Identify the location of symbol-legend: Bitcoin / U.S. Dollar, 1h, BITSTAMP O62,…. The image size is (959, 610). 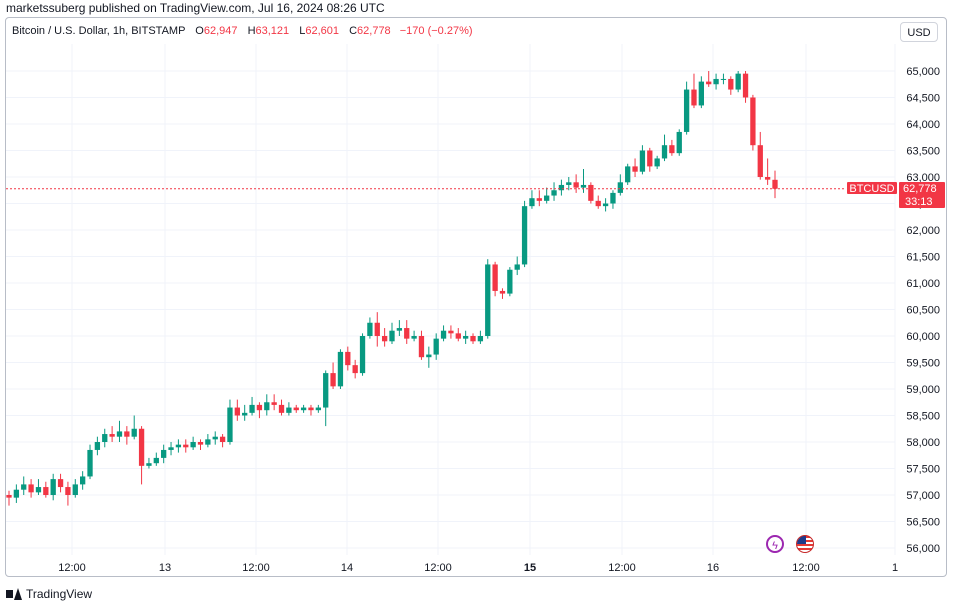
(242, 31).